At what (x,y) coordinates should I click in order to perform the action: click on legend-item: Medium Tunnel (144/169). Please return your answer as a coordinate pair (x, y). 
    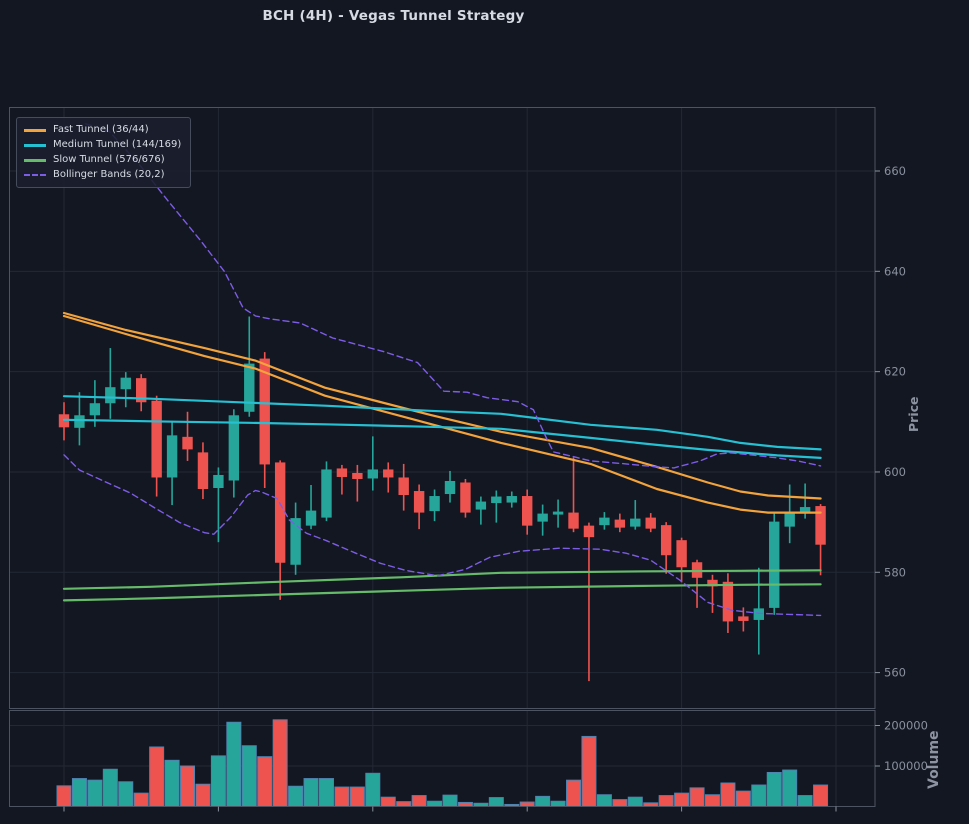
    Looking at the image, I should click on (102, 145).